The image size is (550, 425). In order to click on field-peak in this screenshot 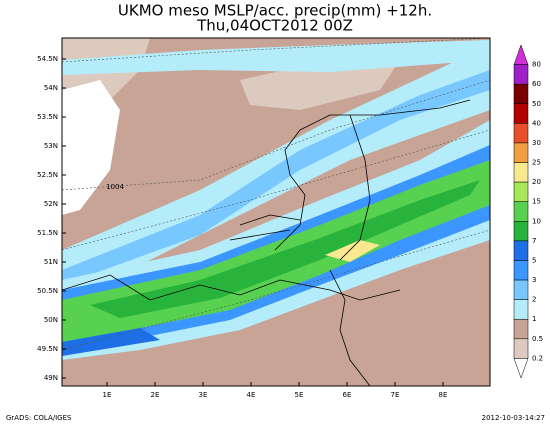, I will do `click(352, 251)`.